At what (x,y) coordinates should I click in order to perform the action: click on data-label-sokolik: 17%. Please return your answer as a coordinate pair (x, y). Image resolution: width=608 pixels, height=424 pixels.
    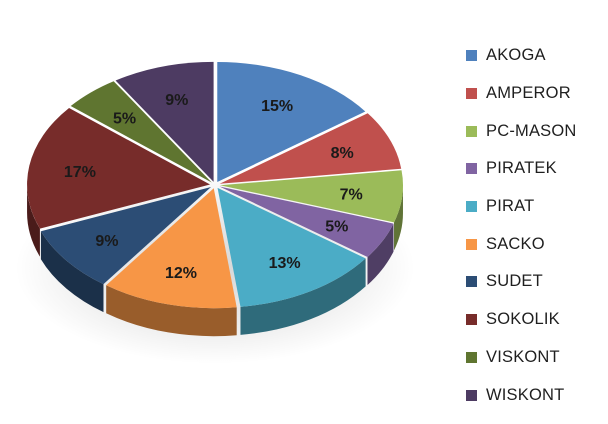
    Looking at the image, I should click on (80, 172).